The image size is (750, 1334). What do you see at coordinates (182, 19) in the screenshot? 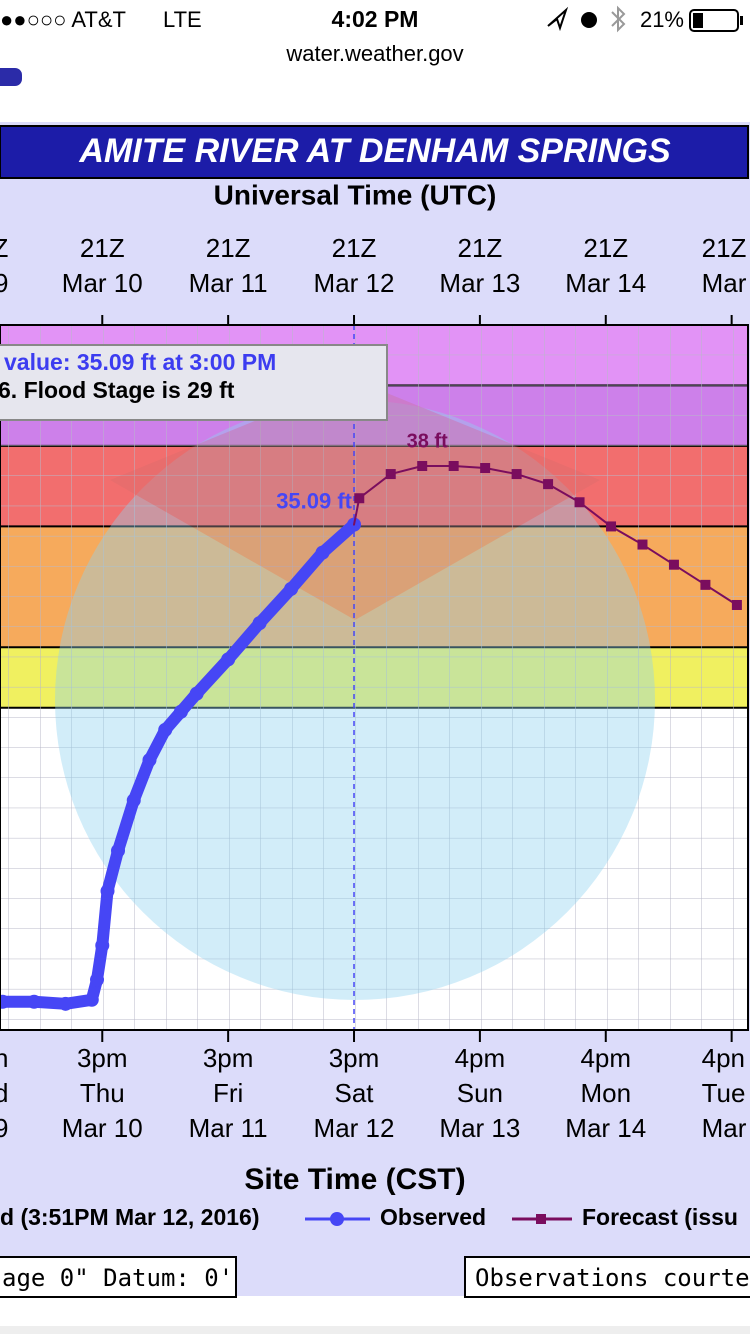
I see `network: LTE` at bounding box center [182, 19].